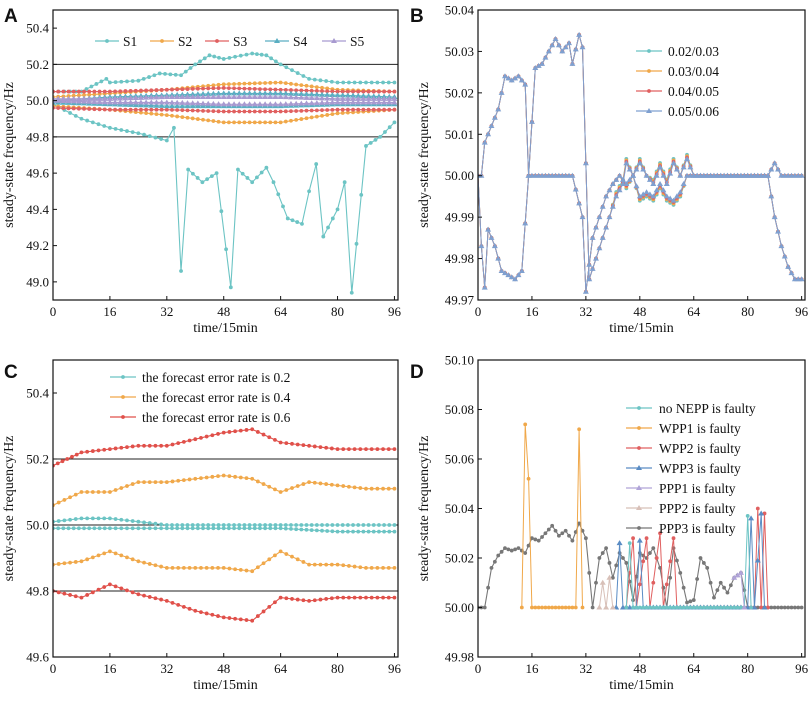 This screenshot has height=720, width=809. I want to click on series-S2-upper-point, so click(270, 82).